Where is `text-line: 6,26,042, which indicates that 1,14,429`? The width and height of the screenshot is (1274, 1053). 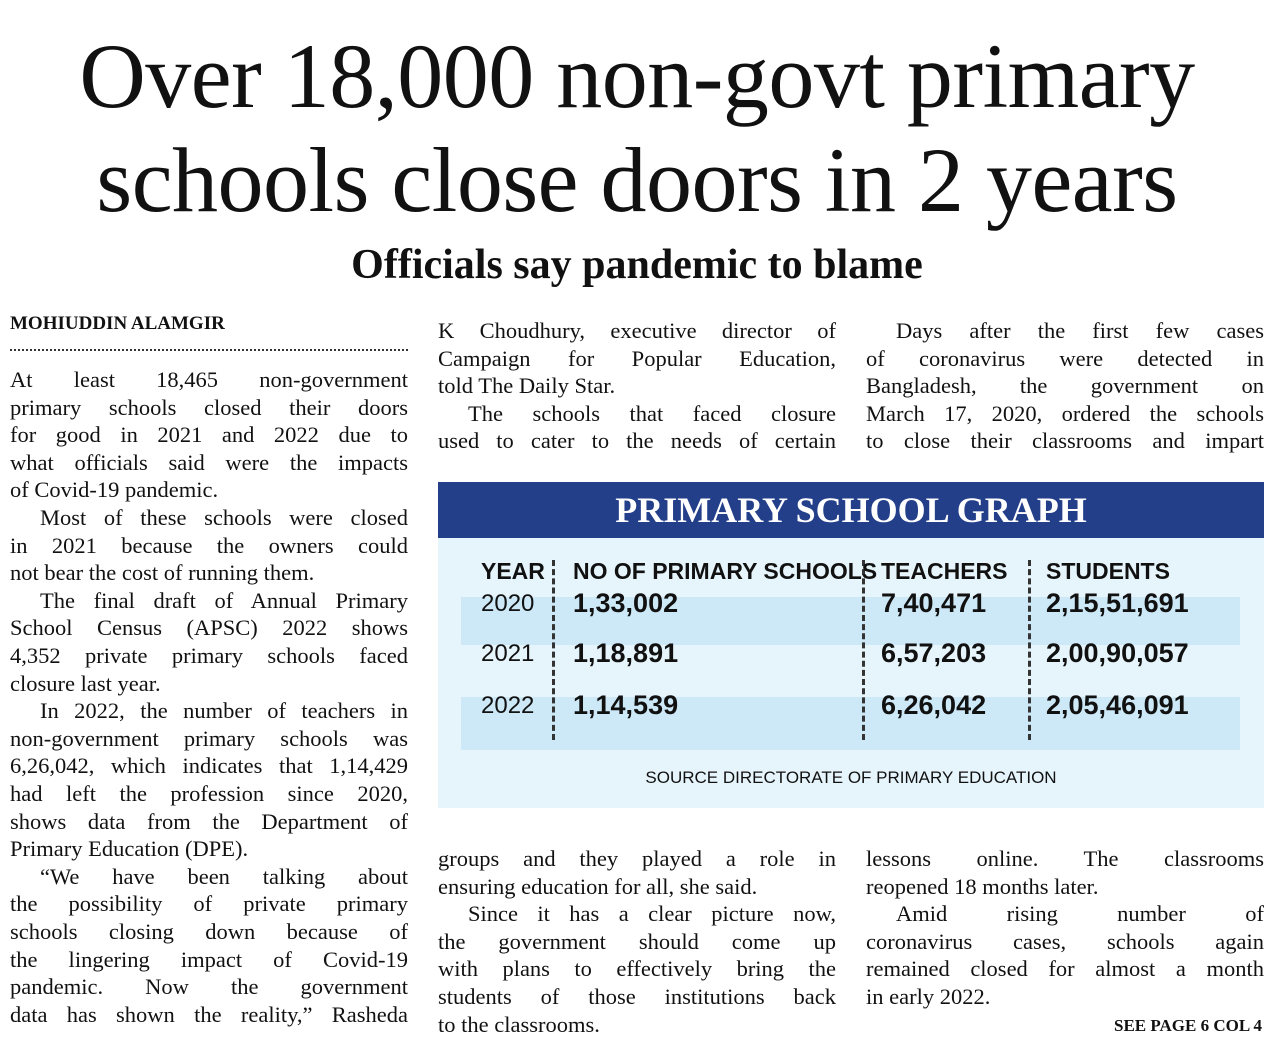
text-line: 6,26,042, which indicates that 1,14,429 is located at coordinates (209, 766).